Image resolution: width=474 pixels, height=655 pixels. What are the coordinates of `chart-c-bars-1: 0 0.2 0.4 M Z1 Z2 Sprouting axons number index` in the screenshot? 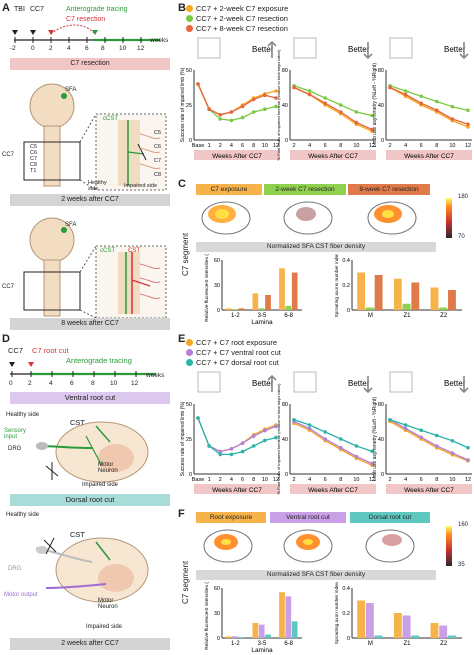 It's located at (398, 286).